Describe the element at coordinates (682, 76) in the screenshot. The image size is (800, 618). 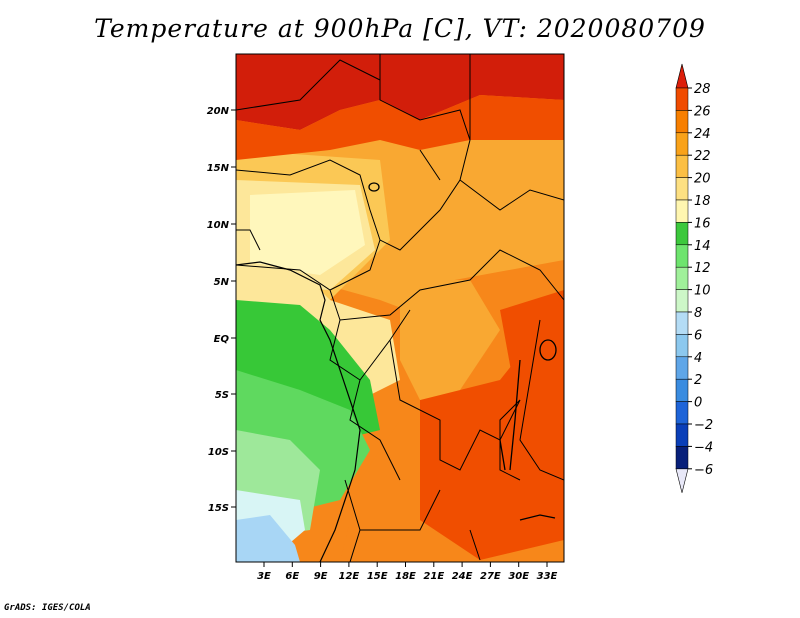
I see `colorbar-top-arrow` at that location.